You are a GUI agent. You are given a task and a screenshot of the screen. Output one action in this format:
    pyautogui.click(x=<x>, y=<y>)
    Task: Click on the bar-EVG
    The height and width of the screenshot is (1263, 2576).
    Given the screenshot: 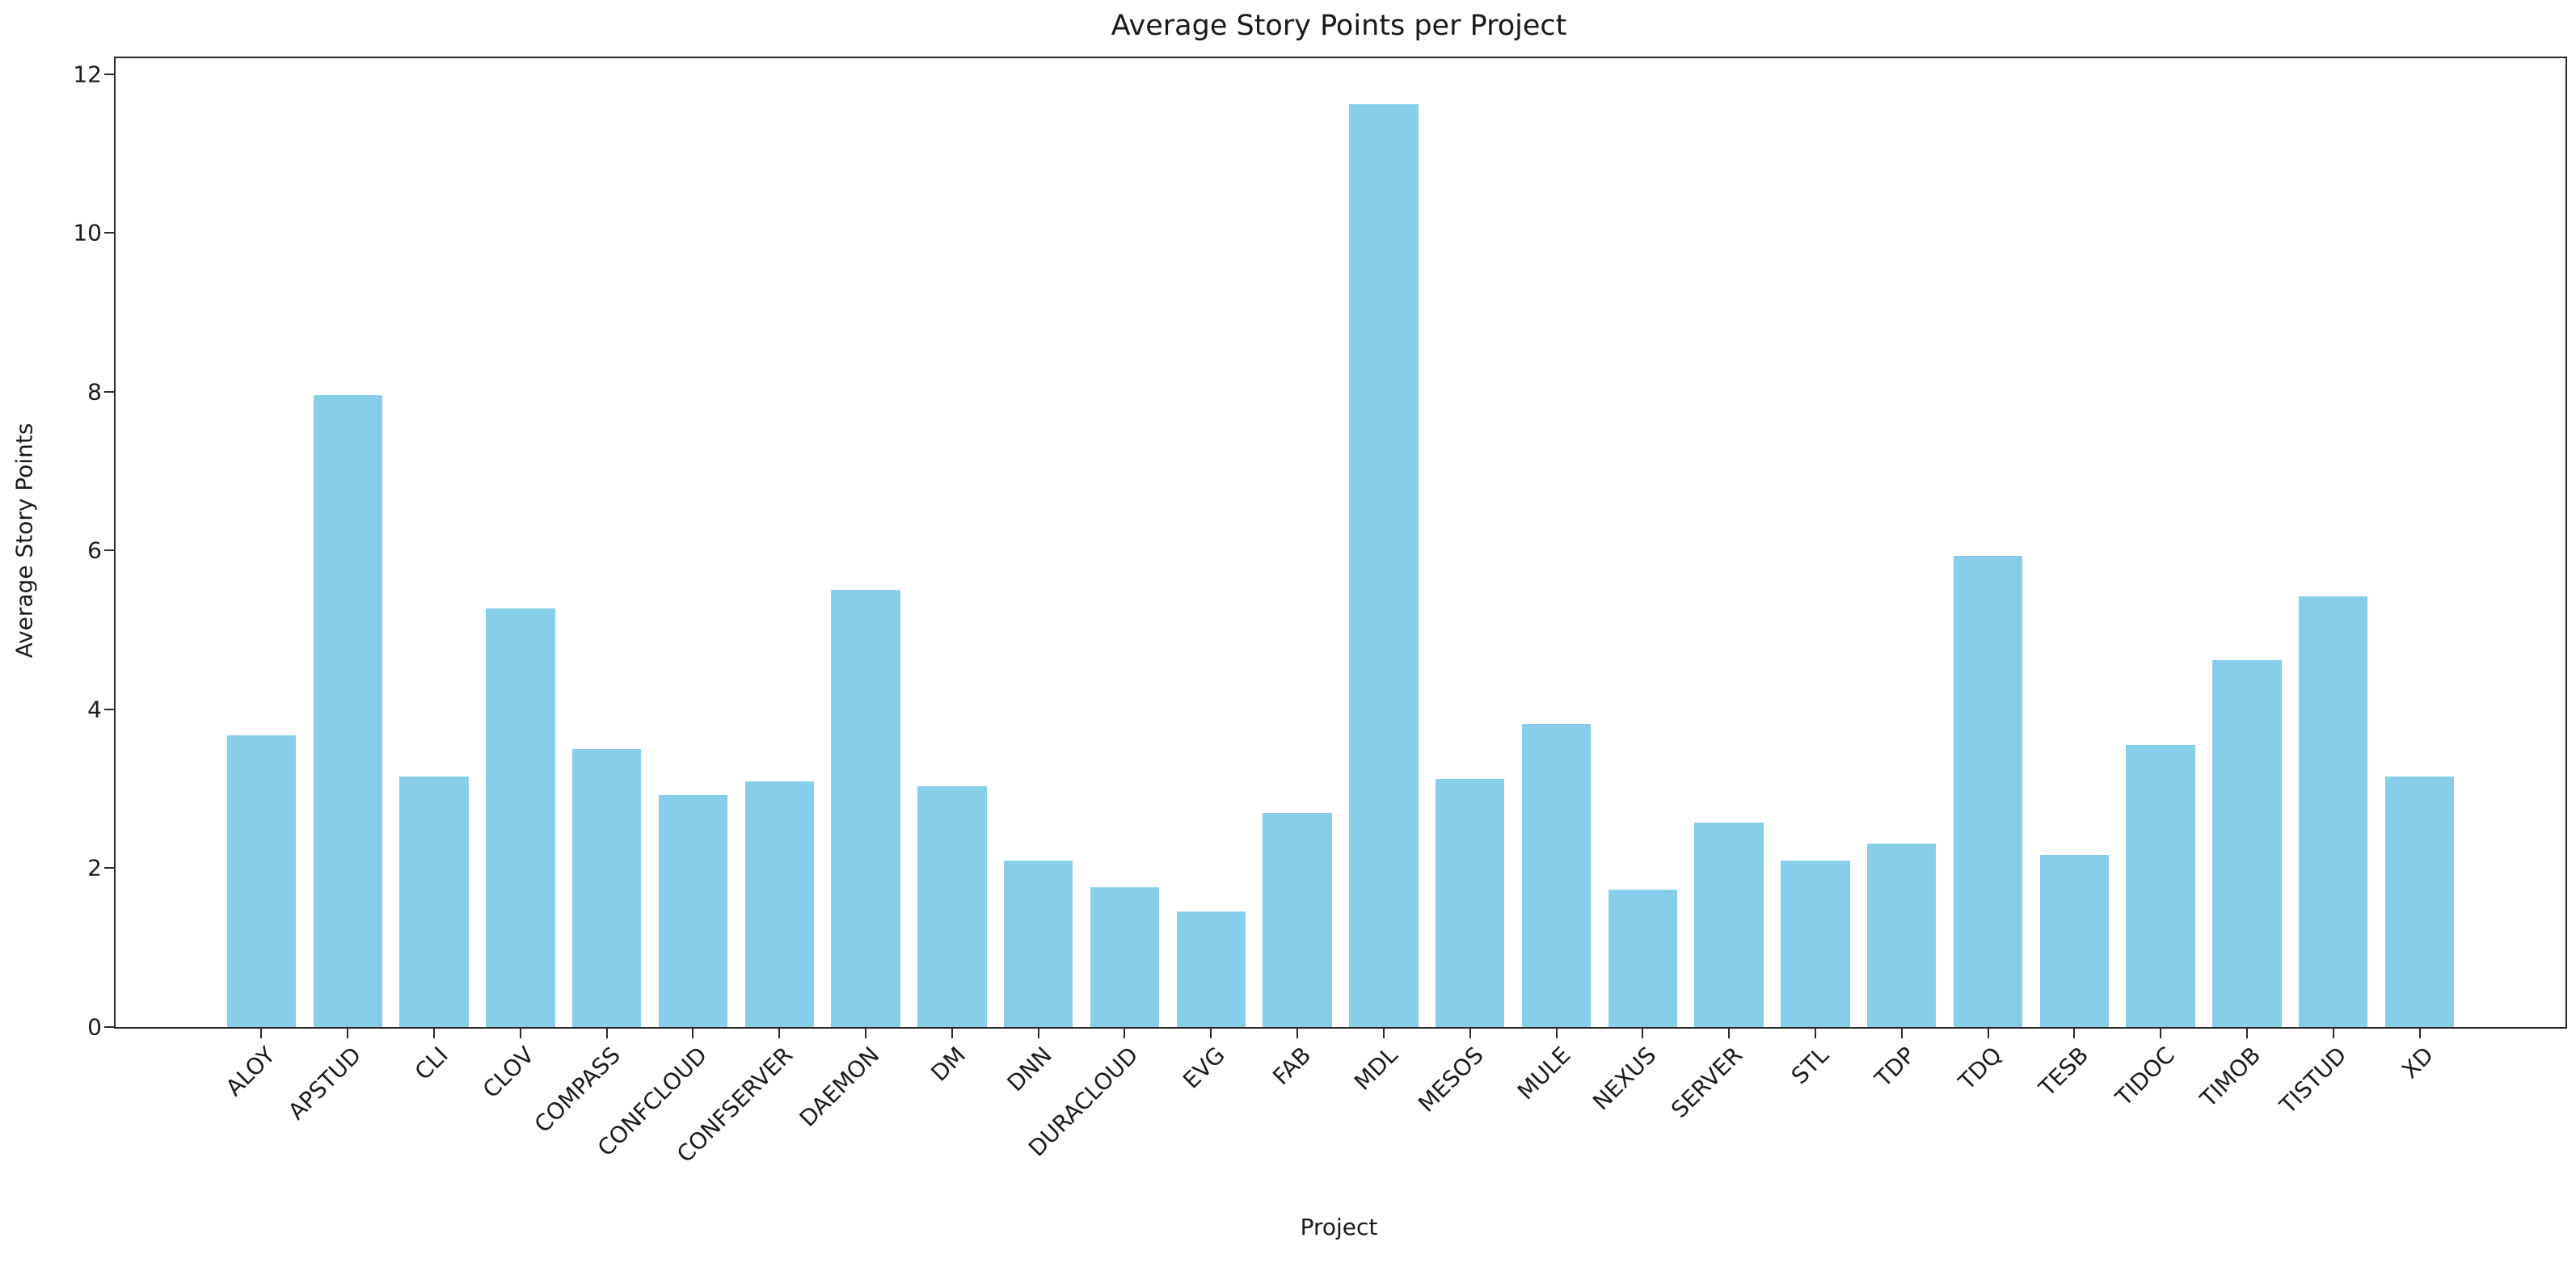 What is the action you would take?
    pyautogui.click(x=1211, y=969)
    